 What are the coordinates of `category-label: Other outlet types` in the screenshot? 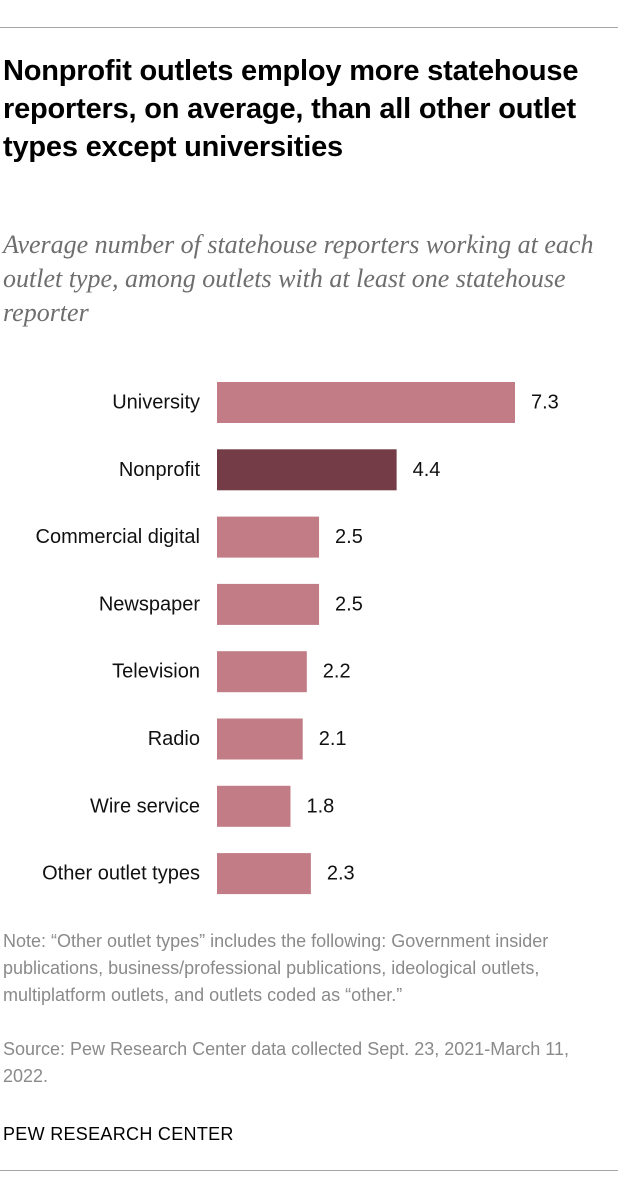 It's located at (121, 874).